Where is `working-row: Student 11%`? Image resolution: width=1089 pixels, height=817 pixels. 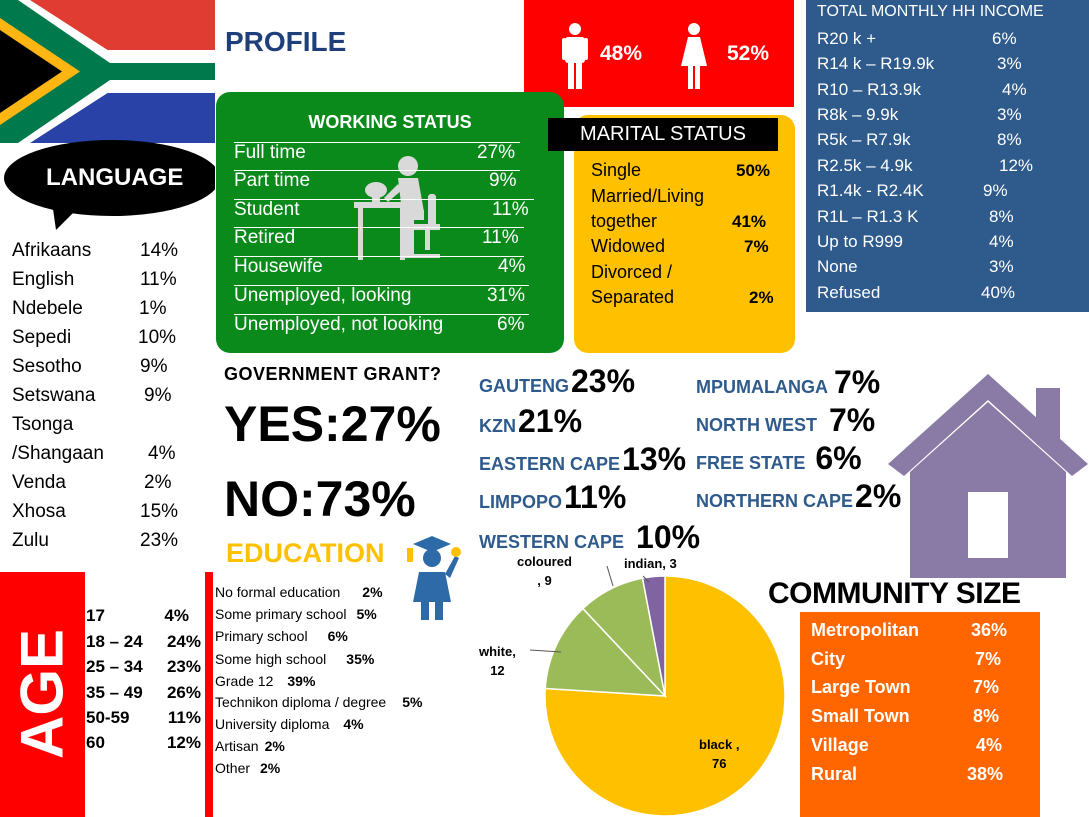
working-row: Student 11% is located at coordinates (384, 209).